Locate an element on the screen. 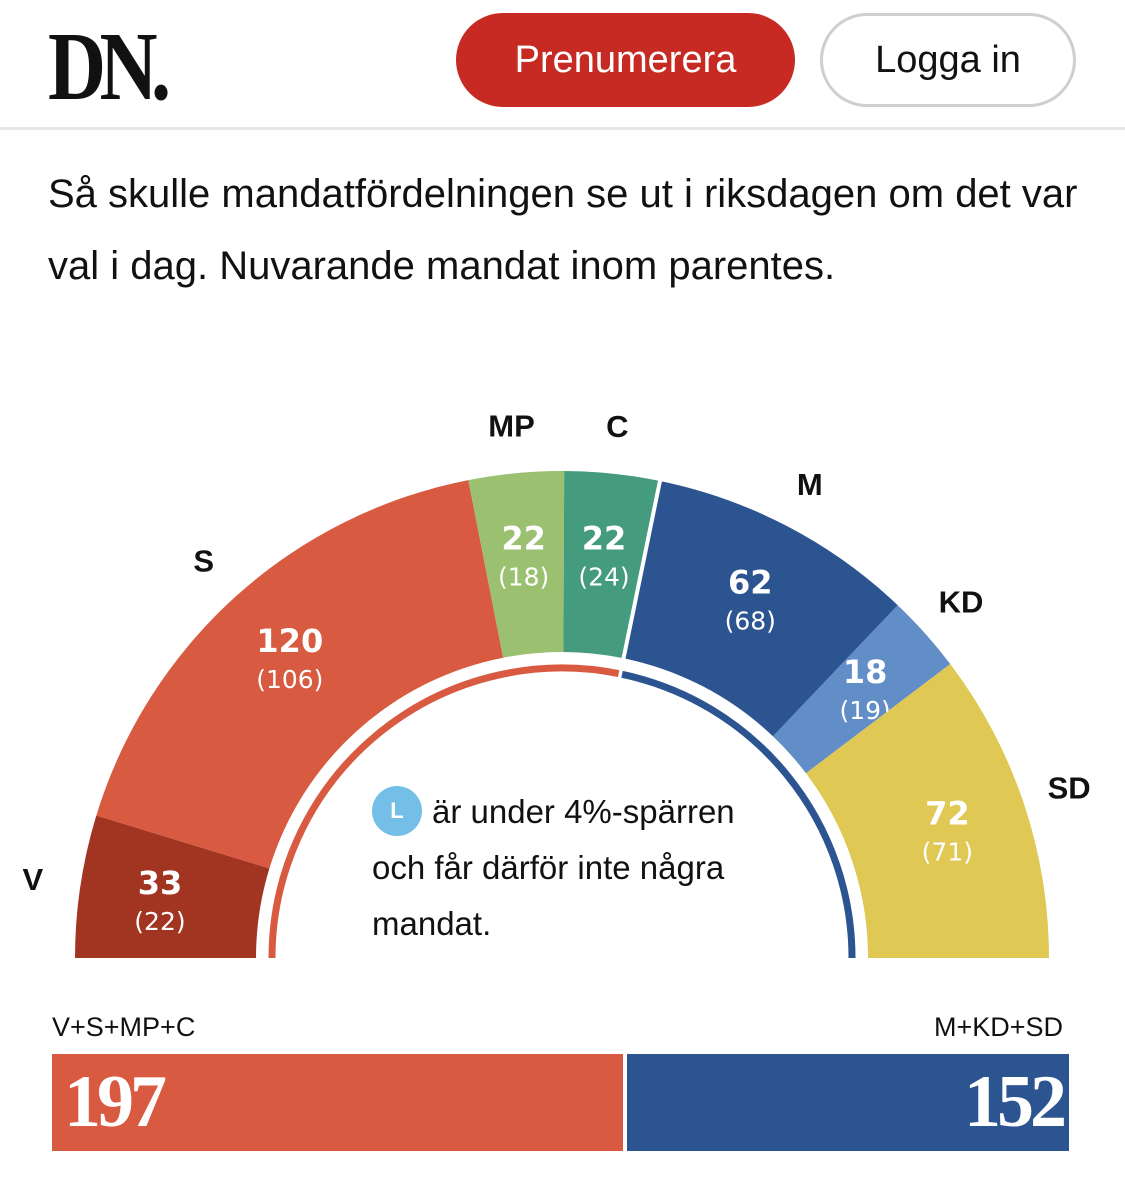 The image size is (1125, 1197). current-seats-sd: (71) is located at coordinates (947, 852).